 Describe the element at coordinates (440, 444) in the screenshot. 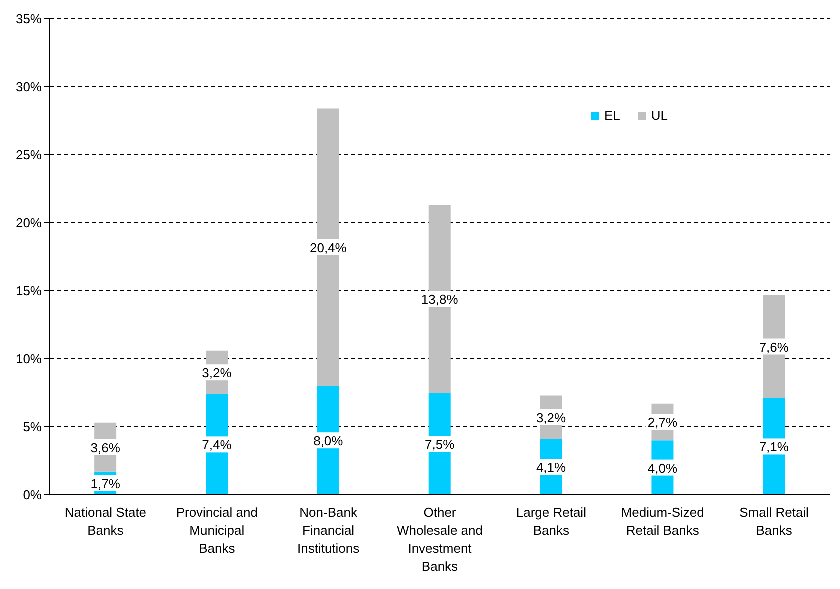

I see `data-label: 7,5%` at that location.